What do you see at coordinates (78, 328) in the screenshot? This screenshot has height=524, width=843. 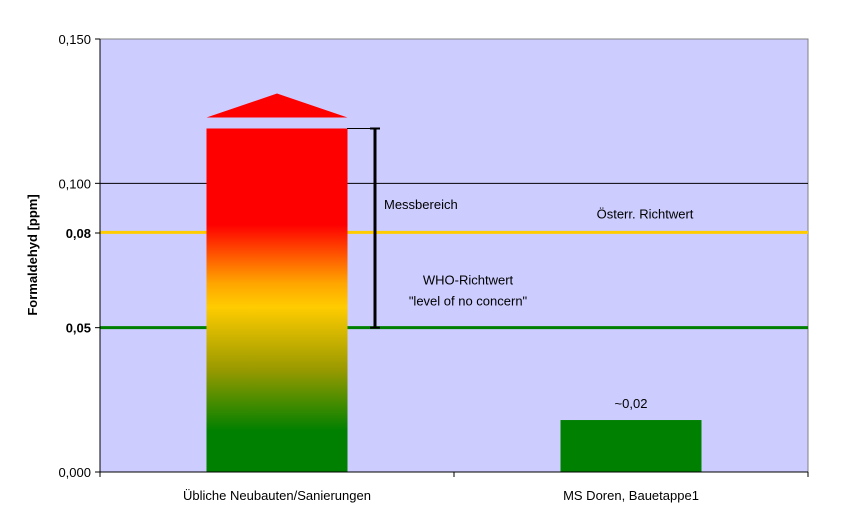 I see `y-tick-label: 0,05` at bounding box center [78, 328].